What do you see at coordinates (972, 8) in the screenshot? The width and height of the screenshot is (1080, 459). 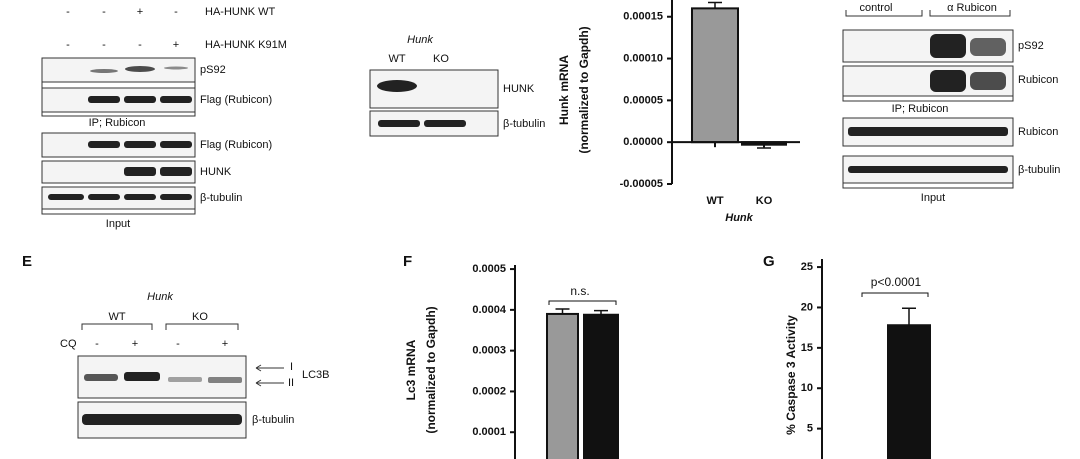 I see `group-label: α Rubicon` at bounding box center [972, 8].